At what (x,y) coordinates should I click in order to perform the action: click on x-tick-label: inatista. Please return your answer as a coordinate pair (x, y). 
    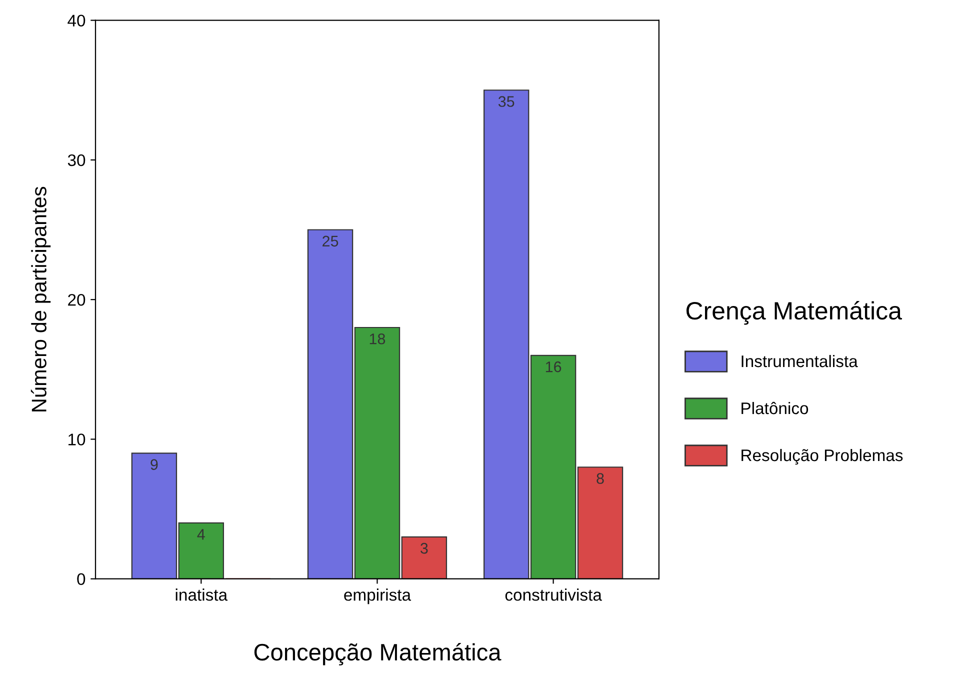
    Looking at the image, I should click on (202, 594).